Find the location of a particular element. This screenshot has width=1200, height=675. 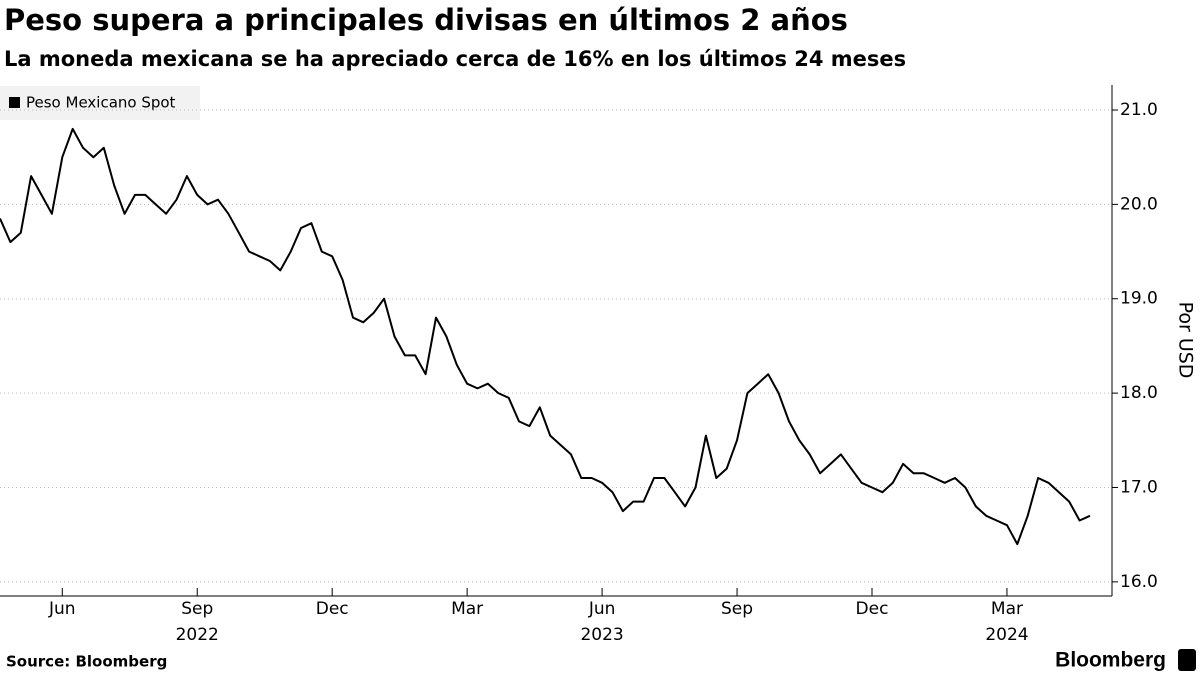

y-tick-label: 21.0 is located at coordinates (1139, 110).